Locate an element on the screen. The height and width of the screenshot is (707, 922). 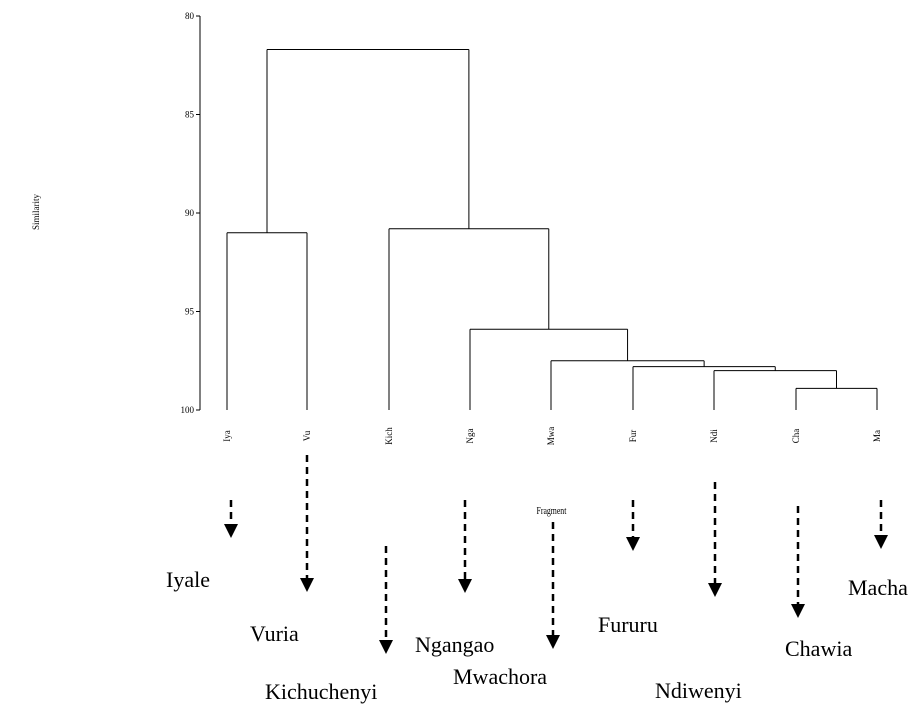
full-name-label-iyale: Iyale is located at coordinates (188, 579).